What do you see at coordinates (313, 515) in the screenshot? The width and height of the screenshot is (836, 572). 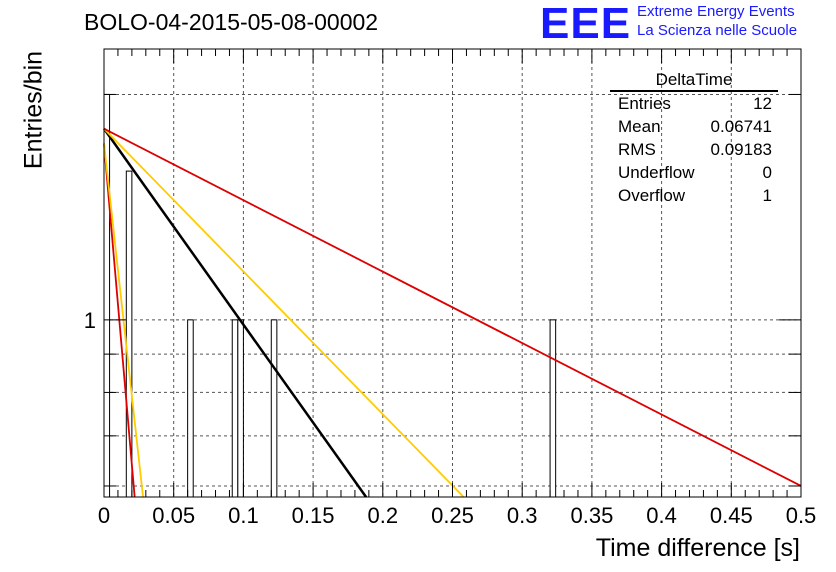 I see `x-tick-label: 0.15` at bounding box center [313, 515].